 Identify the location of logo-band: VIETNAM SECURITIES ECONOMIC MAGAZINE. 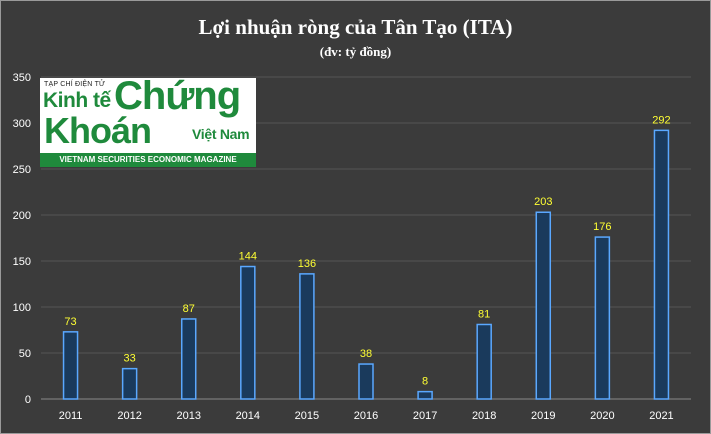
(148, 160).